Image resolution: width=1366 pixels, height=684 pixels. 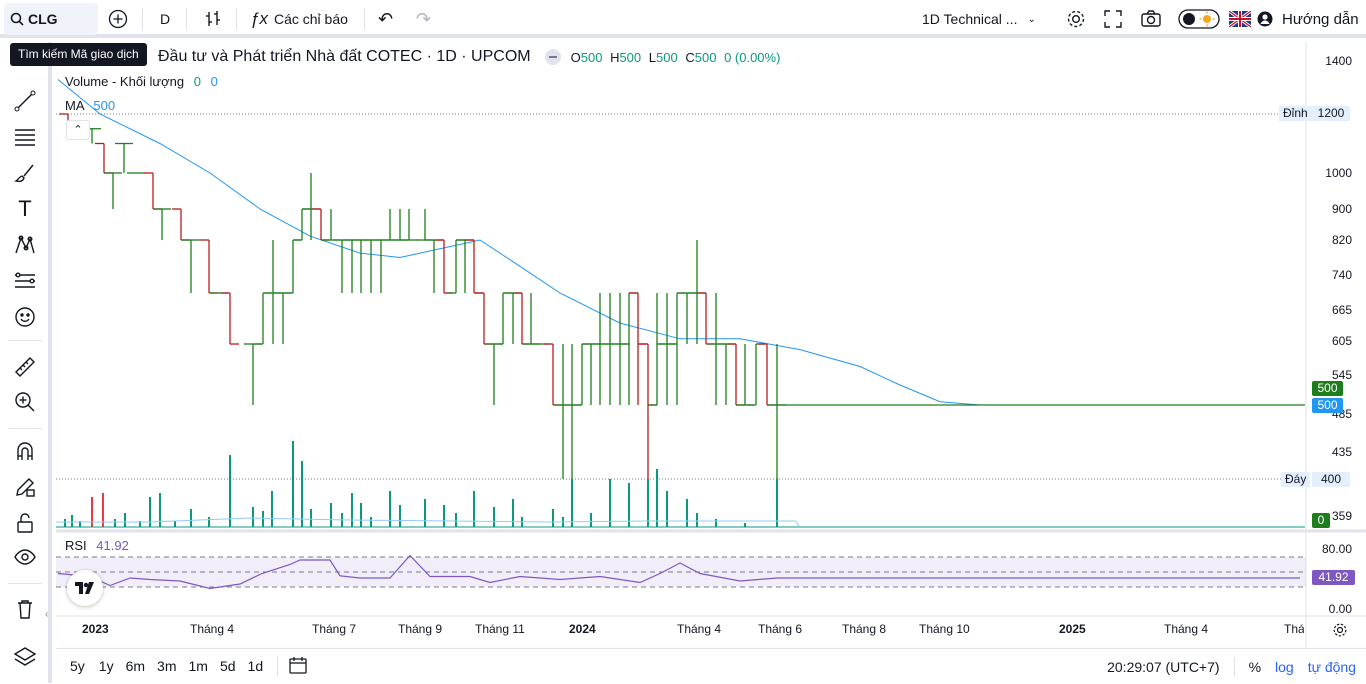 What do you see at coordinates (25, 657) in the screenshot?
I see `object-tree-button` at bounding box center [25, 657].